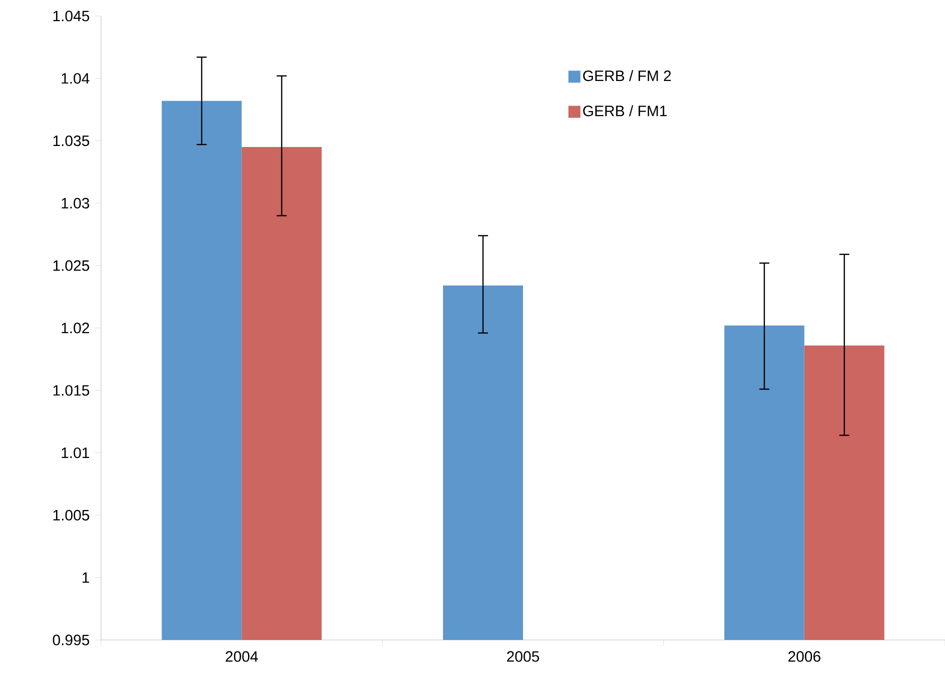 This screenshot has width=945, height=690. Describe the element at coordinates (71, 640) in the screenshot. I see `y-tick-label: 0.995` at that location.